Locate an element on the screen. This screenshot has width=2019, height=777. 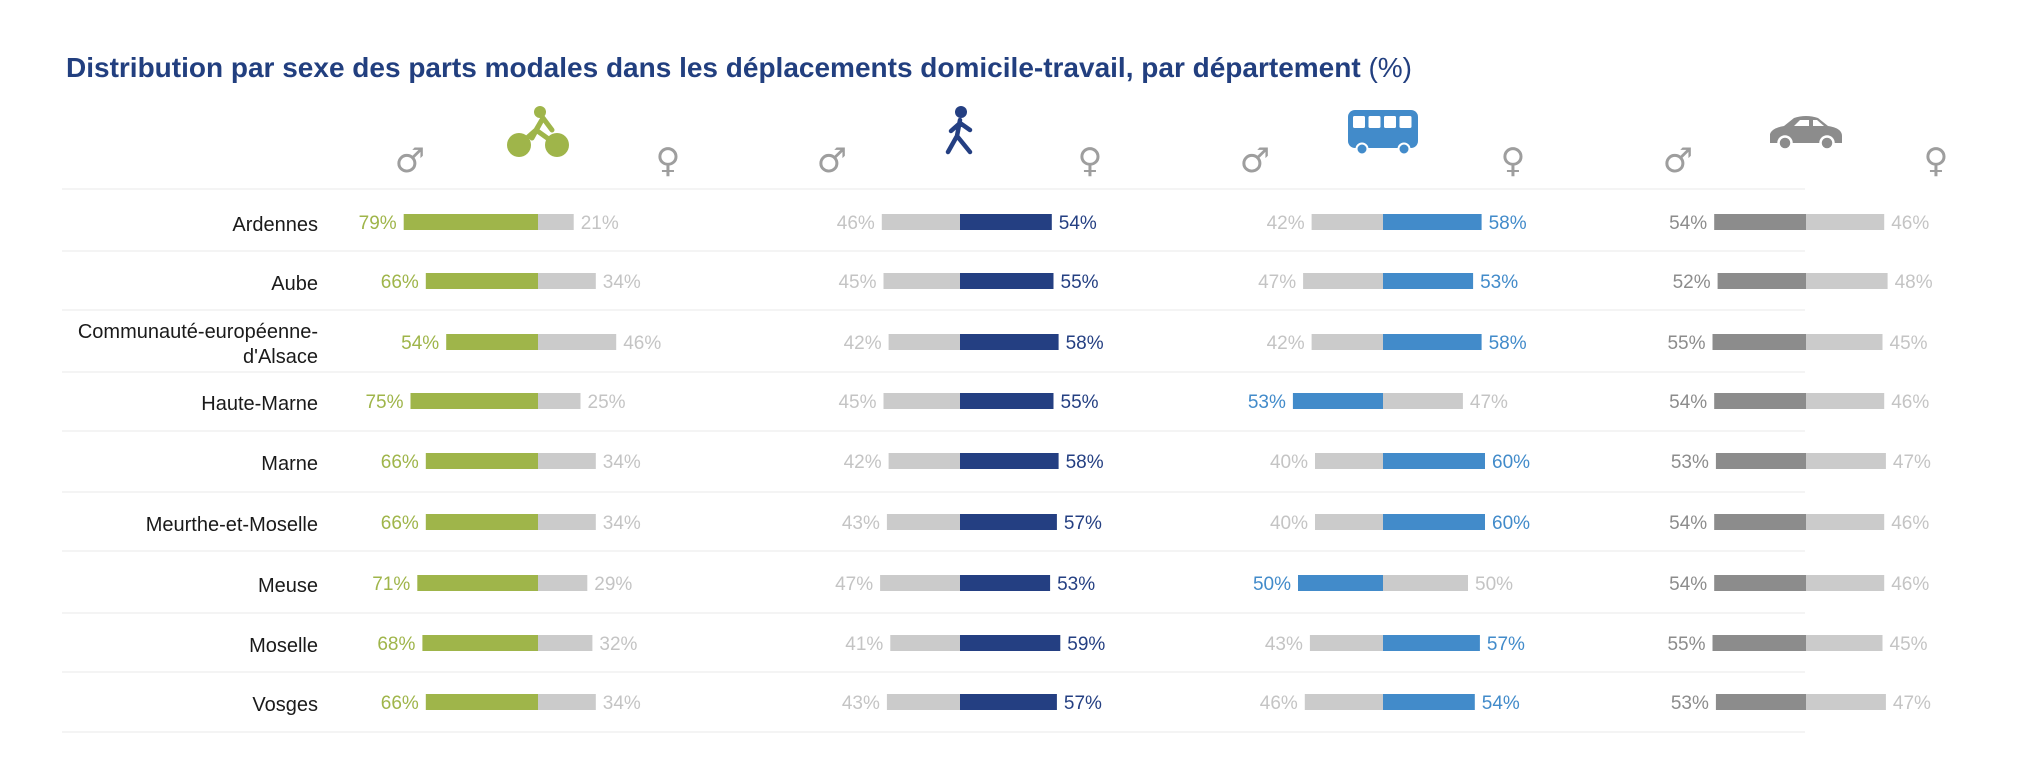
category-label: Meurthe-et-Moselle is located at coordinates (232, 525).